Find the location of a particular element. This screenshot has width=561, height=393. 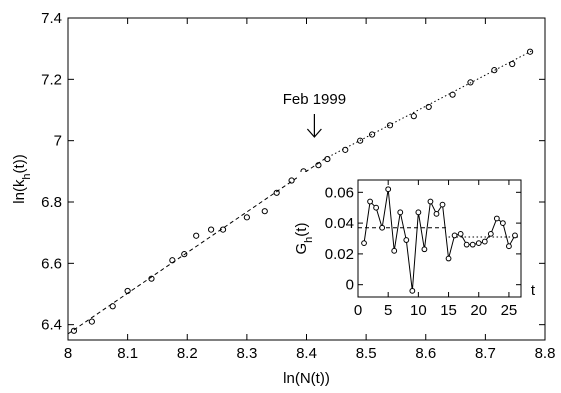

main-y-tick-label: 6.8 is located at coordinates (51, 202).